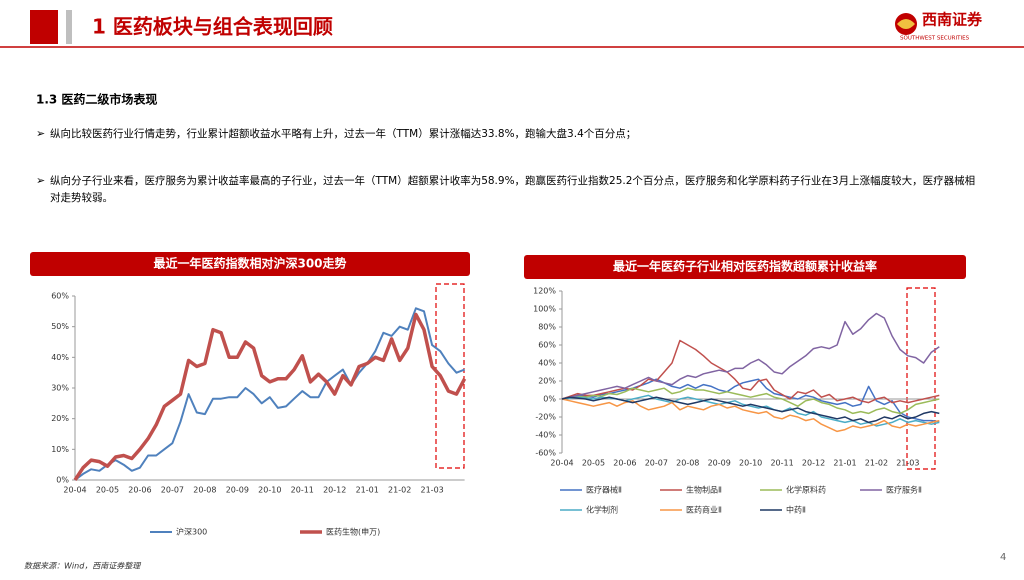  Describe the element at coordinates (44, 27) in the screenshot. I see `header-square` at that location.